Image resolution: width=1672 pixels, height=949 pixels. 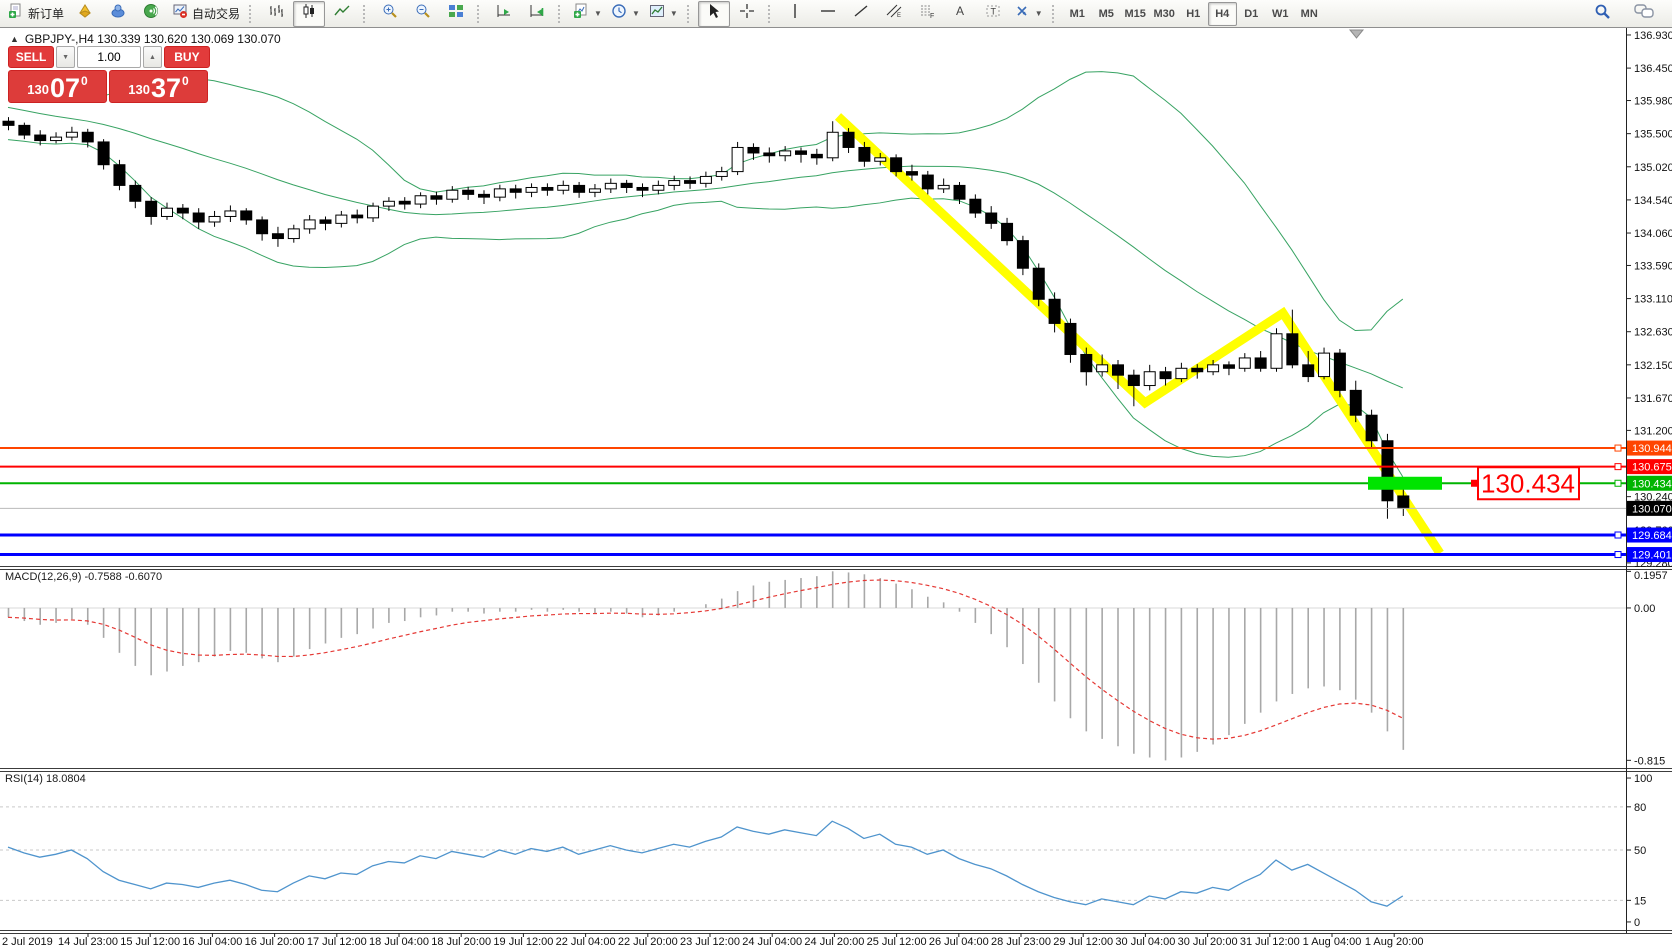 I want to click on chart-shift-button, so click(x=537, y=14).